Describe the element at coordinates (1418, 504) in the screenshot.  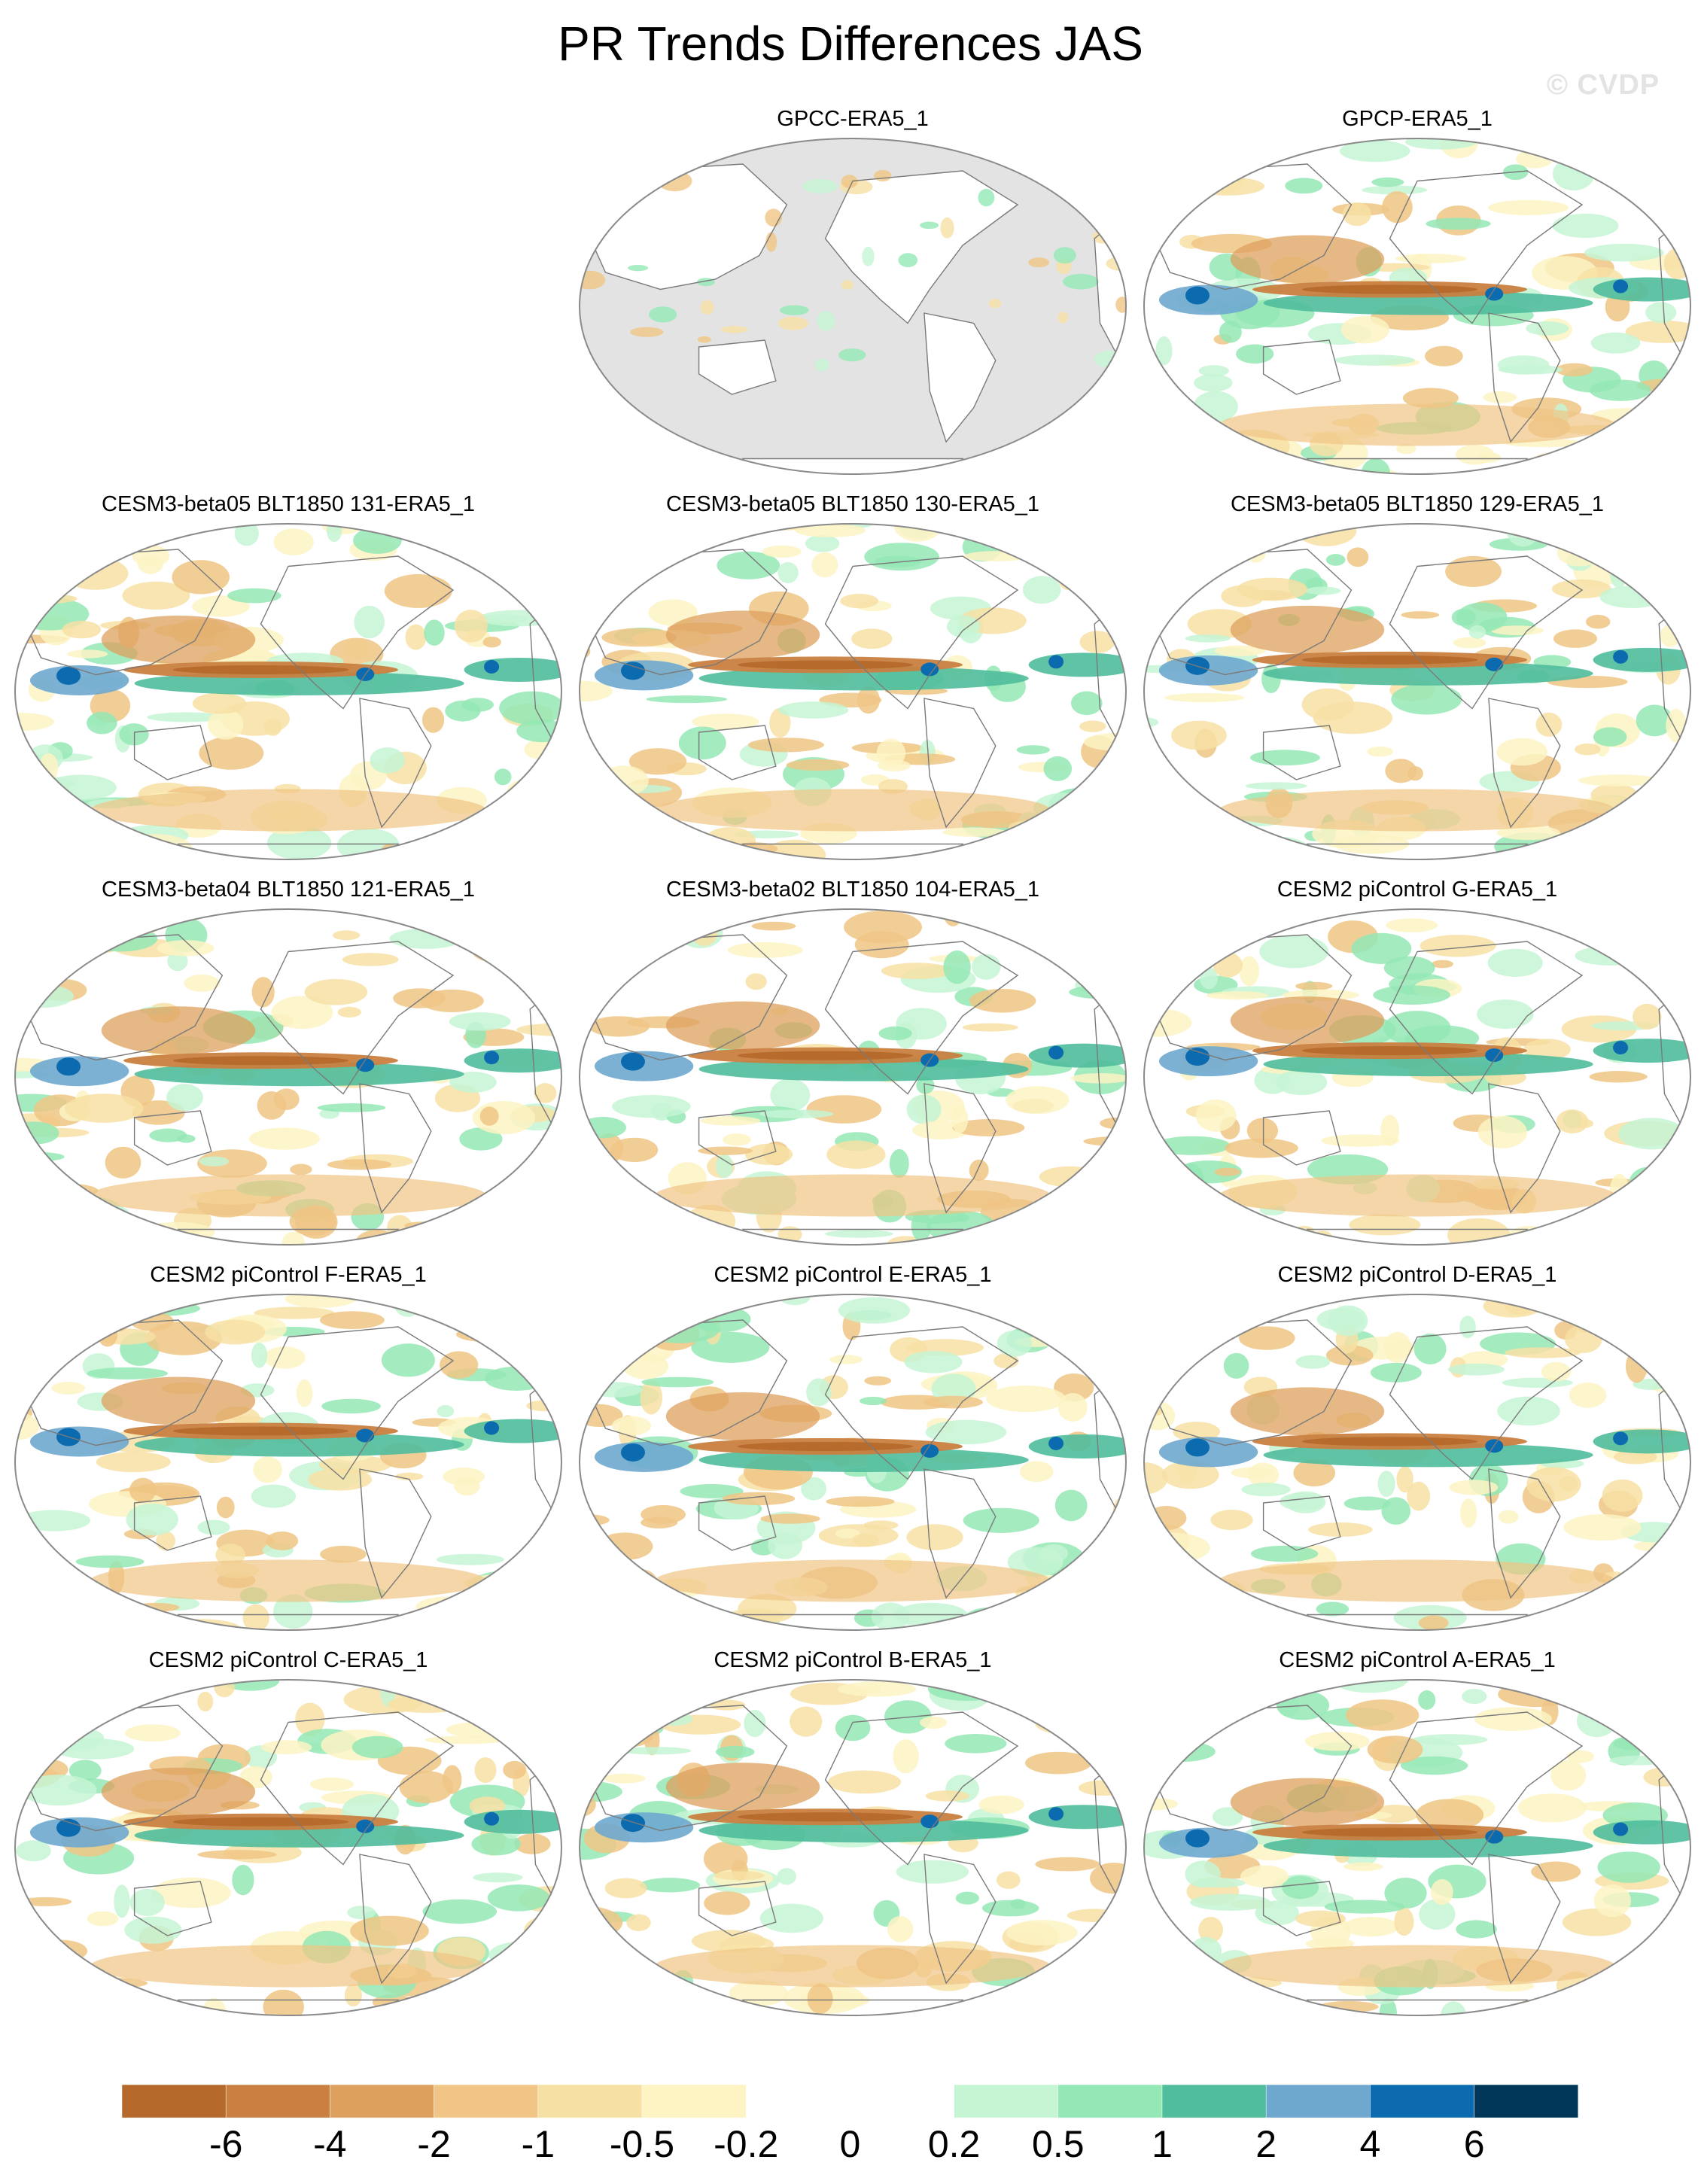
I see `panel-title: CESM3-beta05 BLT1850 129-ERA5_1` at that location.